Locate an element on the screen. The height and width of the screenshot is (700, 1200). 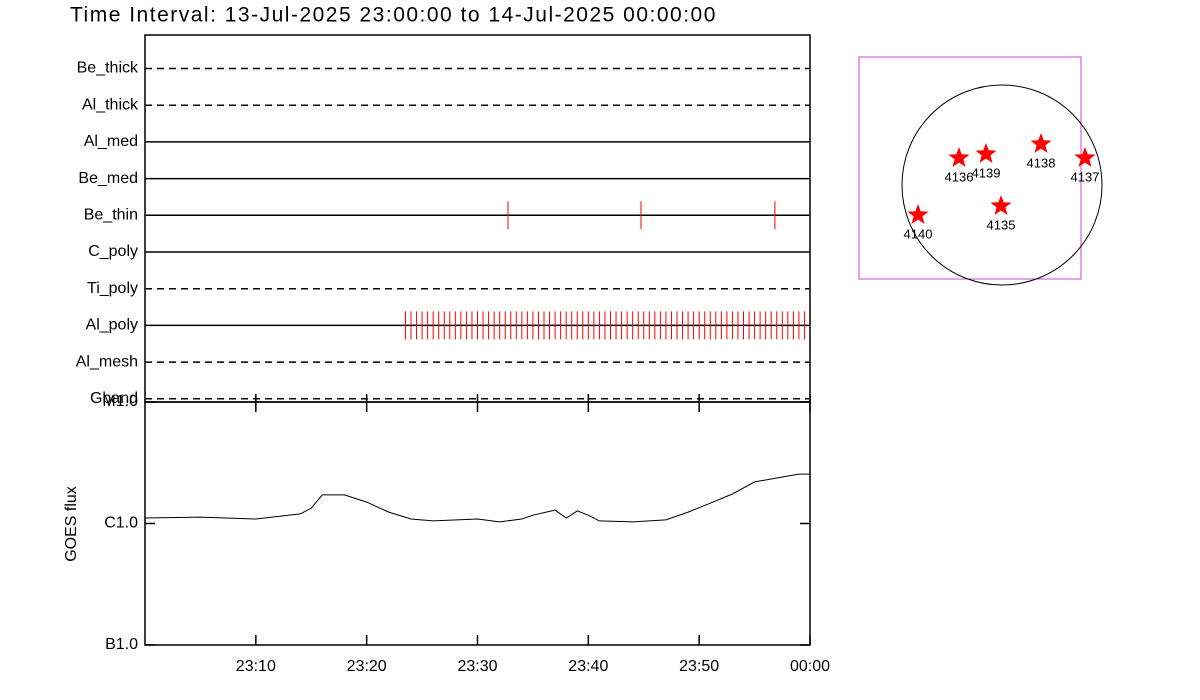
filter-label: Be_med is located at coordinates (108, 178).